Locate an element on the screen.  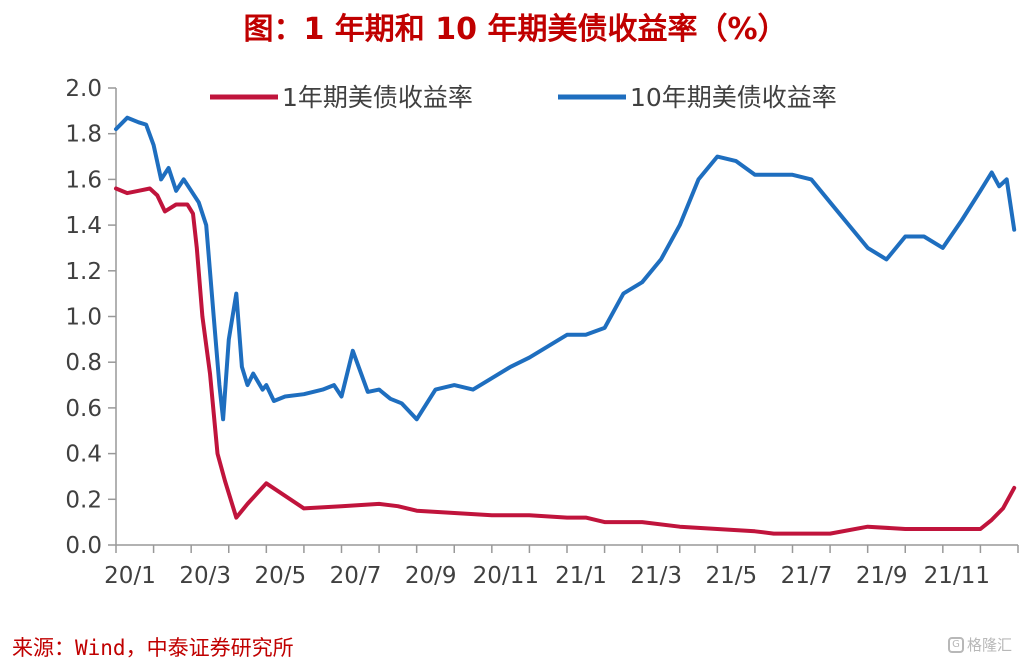
y-axis-ticks: 0.0 0.2 0.4 0.6 0.8 1.0 1.2 1.4 1.6 1.8 2.0 is located at coordinates (90, 317).